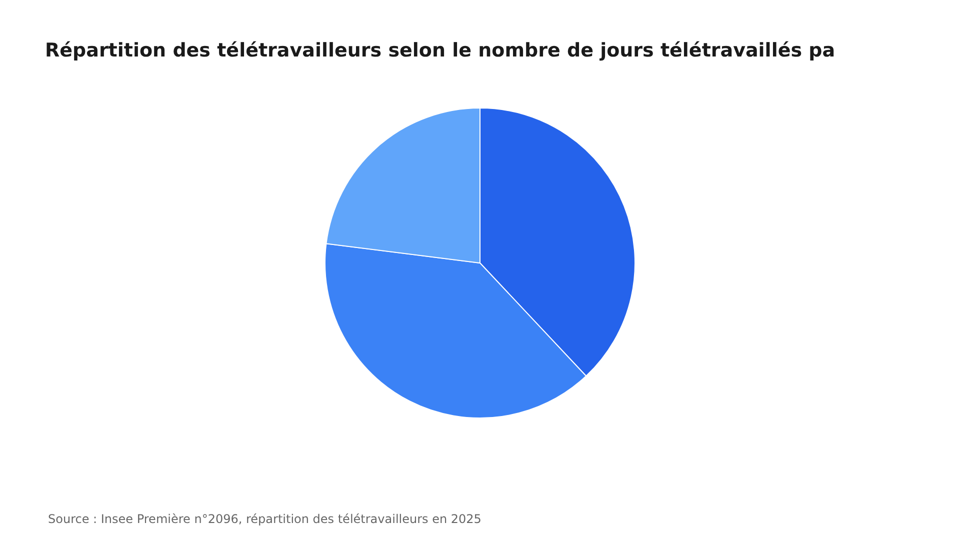 The height and width of the screenshot is (540, 960). Describe the element at coordinates (440, 51) in the screenshot. I see `chart-title: Répartition des télétravailleurs selon le nombre de jours télétravaillés pa` at that location.